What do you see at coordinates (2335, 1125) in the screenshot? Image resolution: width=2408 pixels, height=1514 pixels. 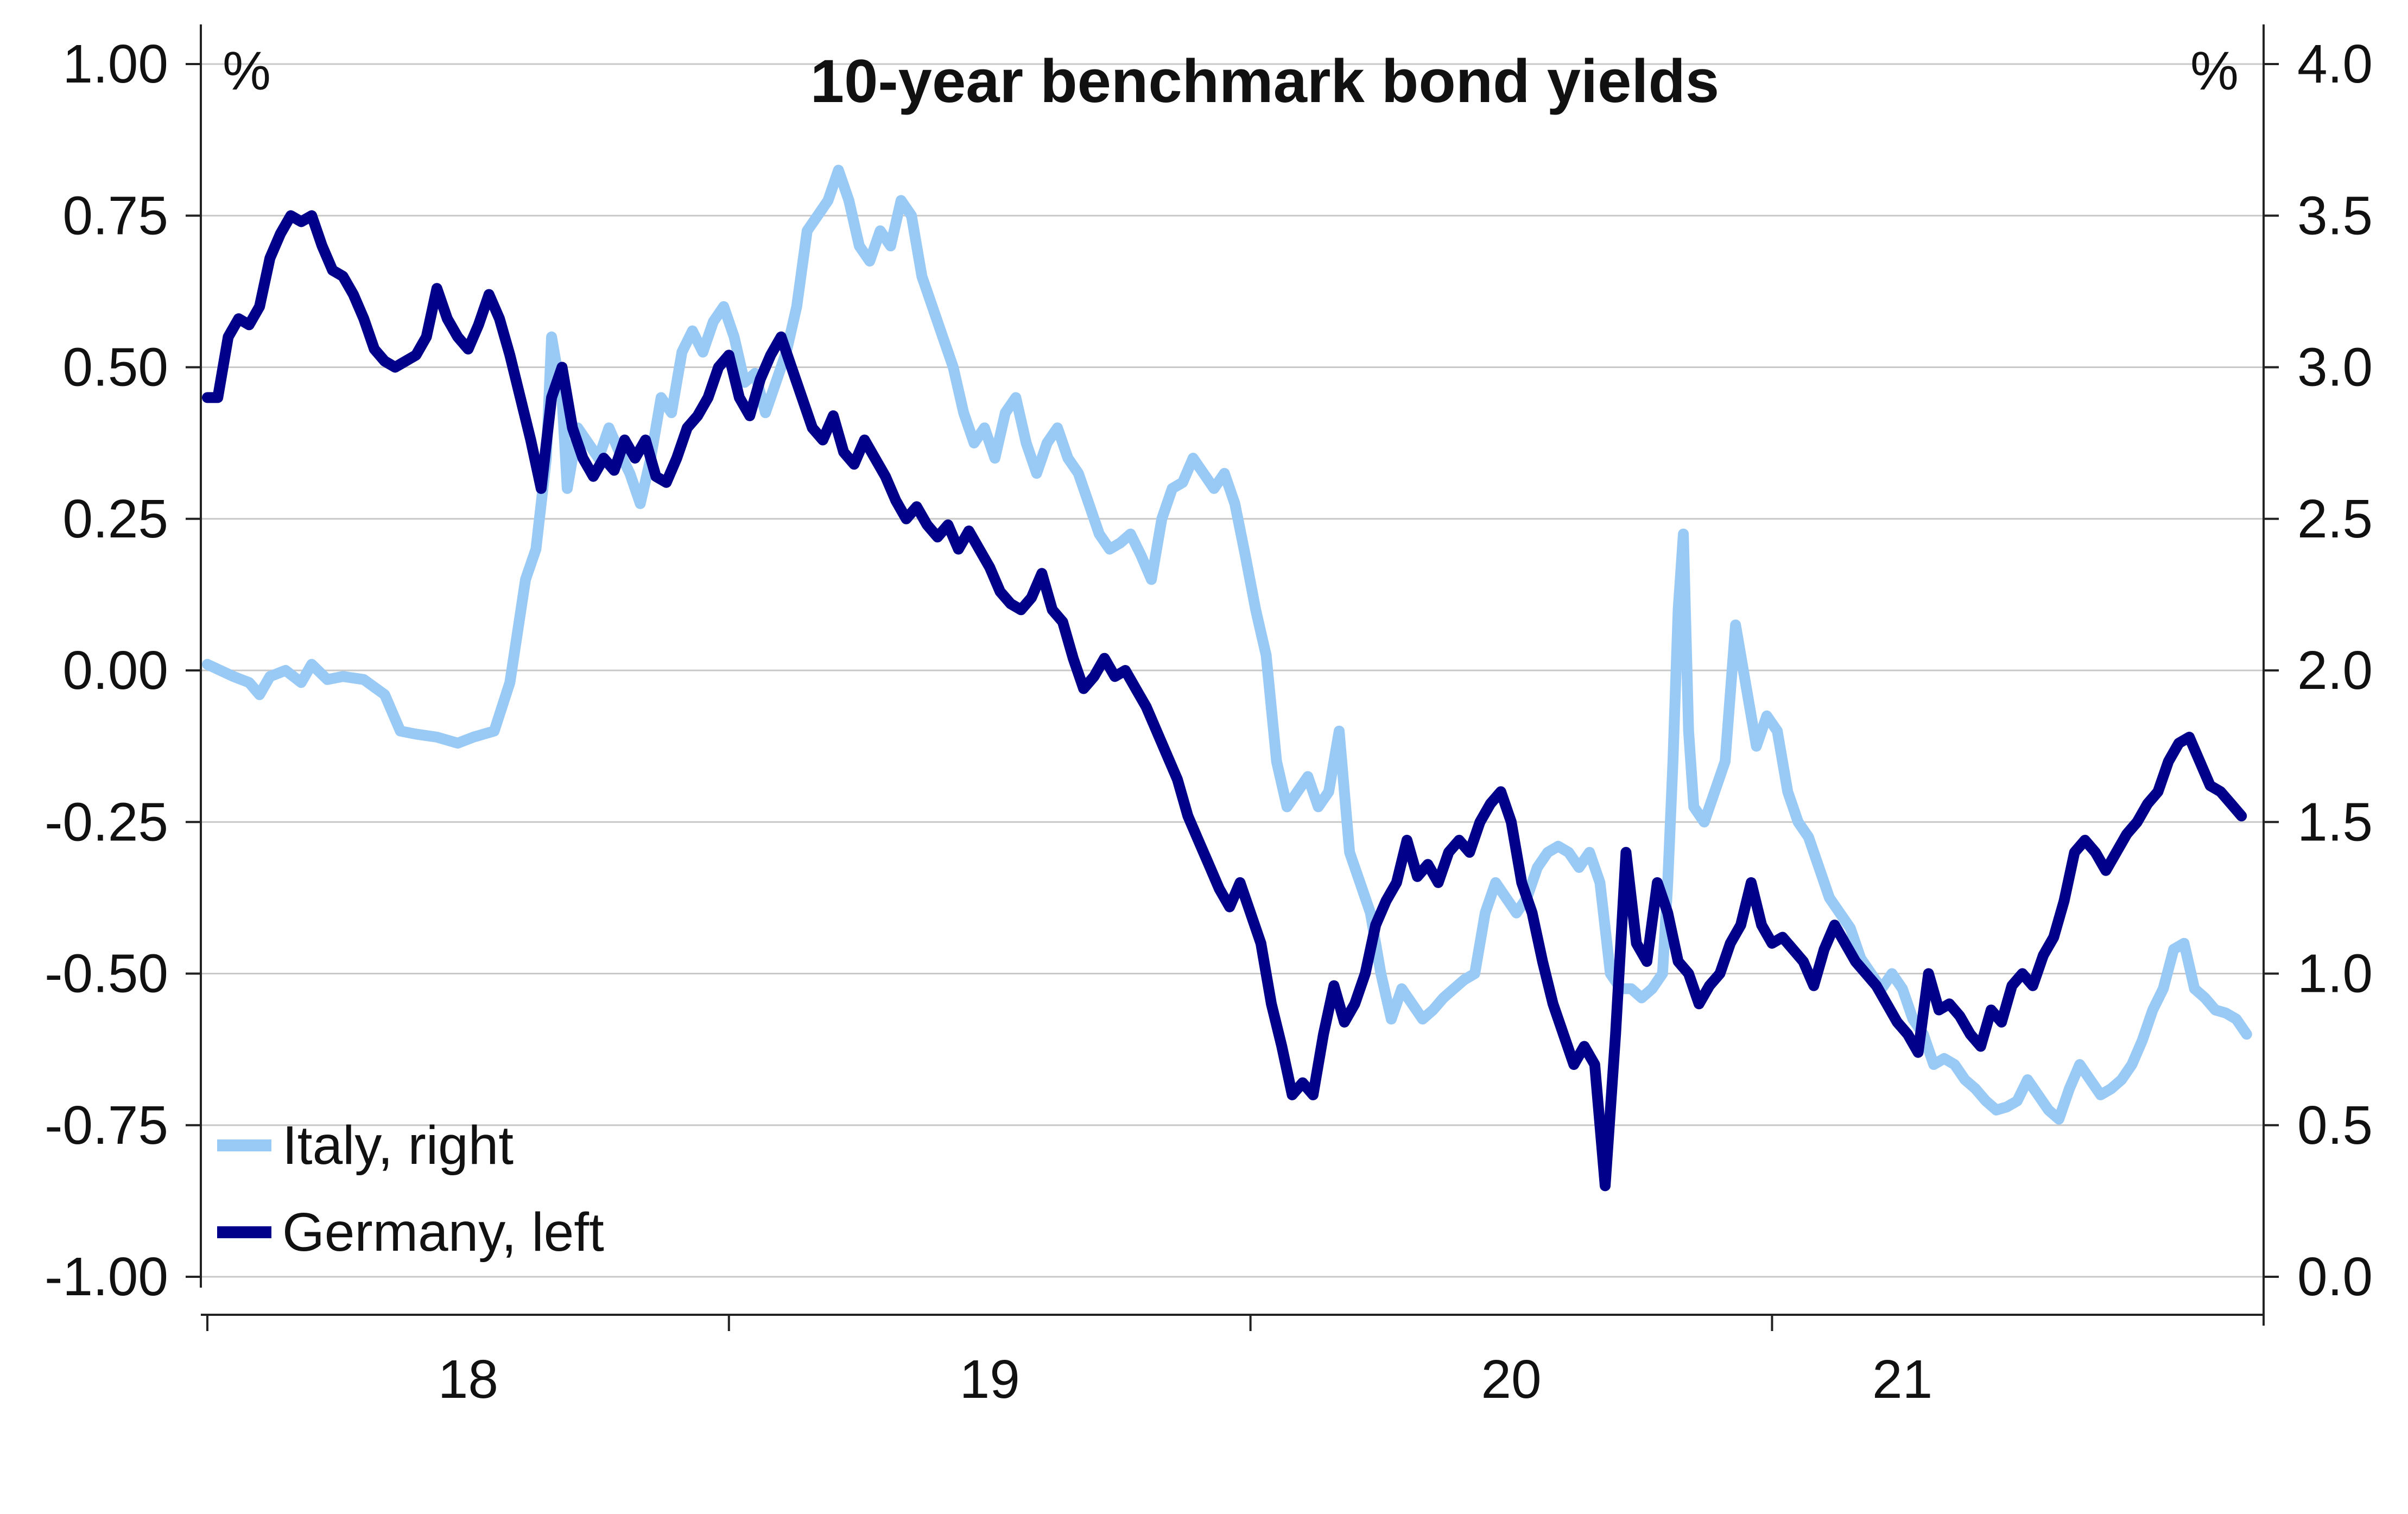 I see `right-axis-tick-label: 0.5` at bounding box center [2335, 1125].